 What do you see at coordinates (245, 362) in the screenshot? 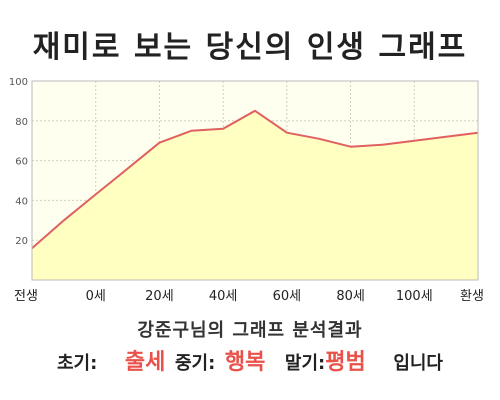
I see `mid-period-value: 행복` at bounding box center [245, 362].